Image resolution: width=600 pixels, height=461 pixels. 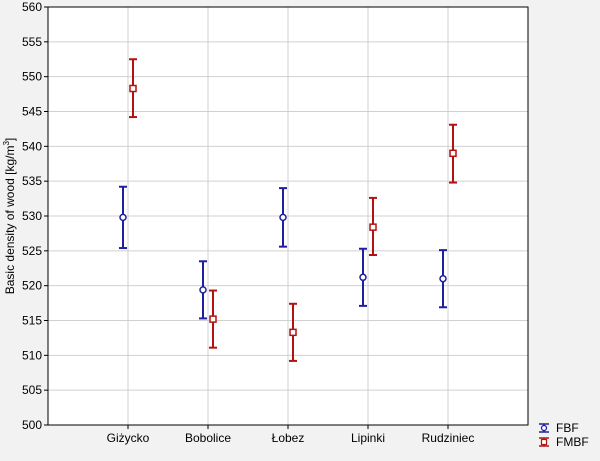 I want to click on y-tick-label: 515, so click(x=32, y=321).